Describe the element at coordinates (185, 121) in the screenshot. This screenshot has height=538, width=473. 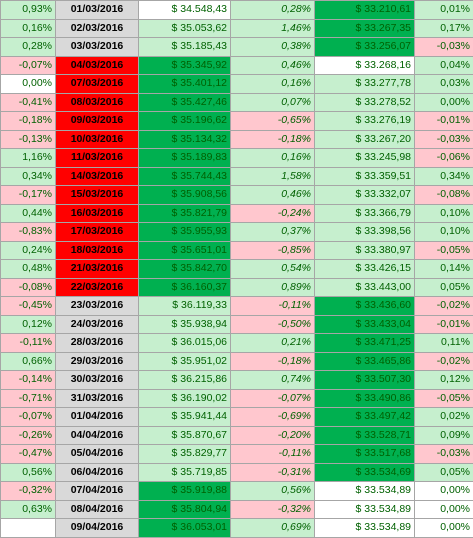
I see `value-cell-a: $ 35.196,62` at that location.